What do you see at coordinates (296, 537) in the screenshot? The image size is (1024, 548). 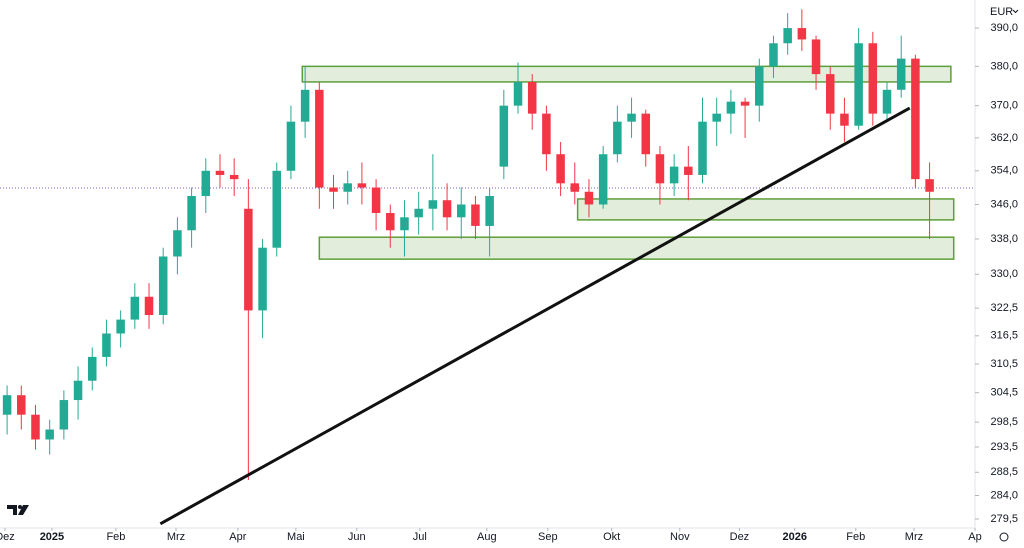 I see `x-tick-label: Mai` at bounding box center [296, 537].